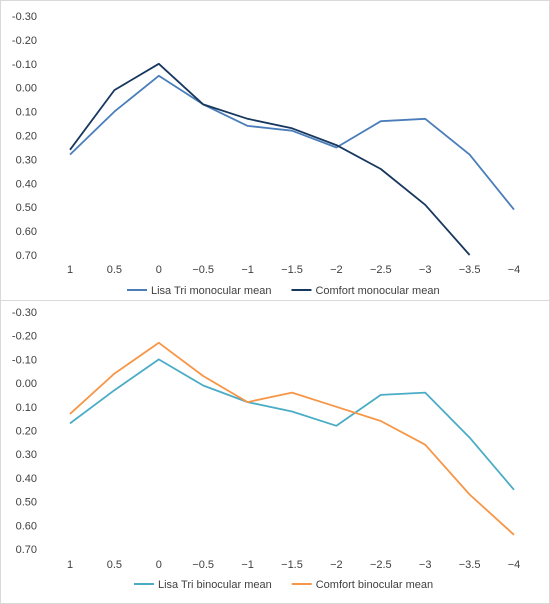 The height and width of the screenshot is (604, 550). What do you see at coordinates (374, 585) in the screenshot?
I see `legend-entry: Comfort binocular mean` at bounding box center [374, 585].